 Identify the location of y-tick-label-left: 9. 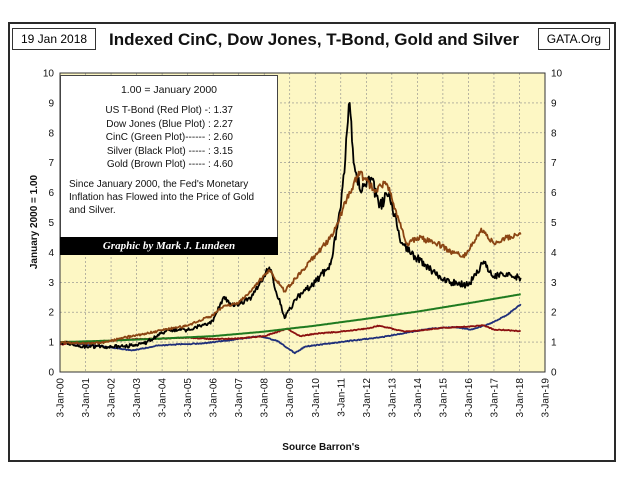
(51, 103).